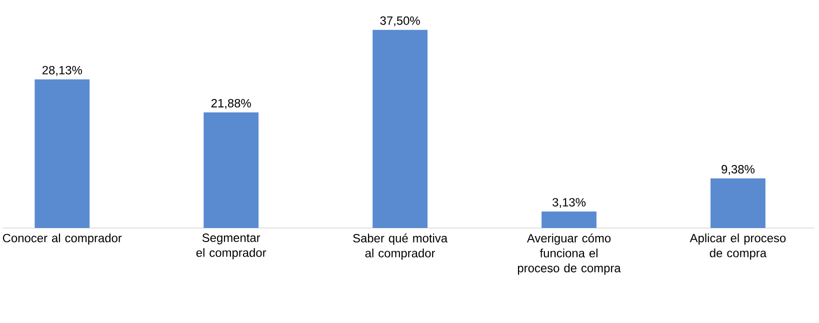  I want to click on x-tick-label: Aplicar el proceso de compra, so click(738, 247).